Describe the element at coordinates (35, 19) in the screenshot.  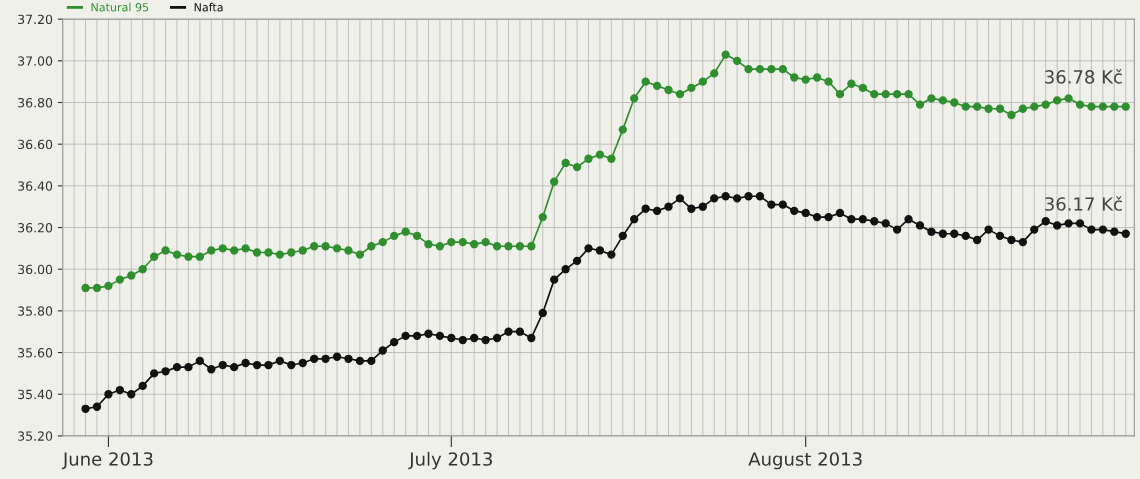
I see `y-tick-label: 37.20` at that location.